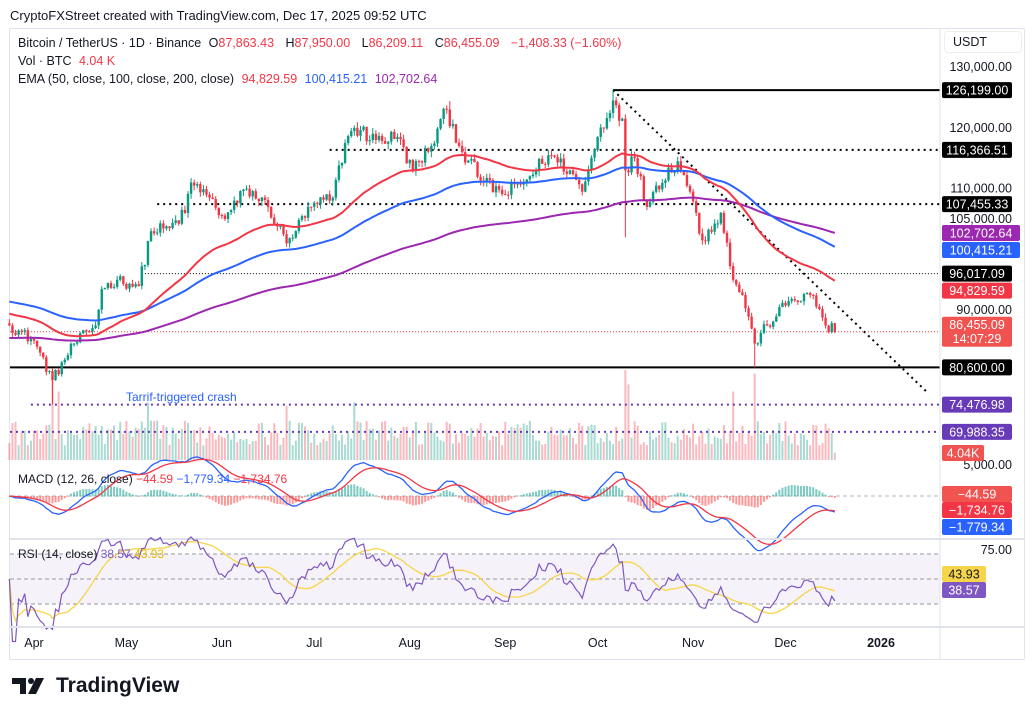 This screenshot has height=713, width=1033. I want to click on crash-annotation: Tarrif-triggered crash, so click(181, 397).